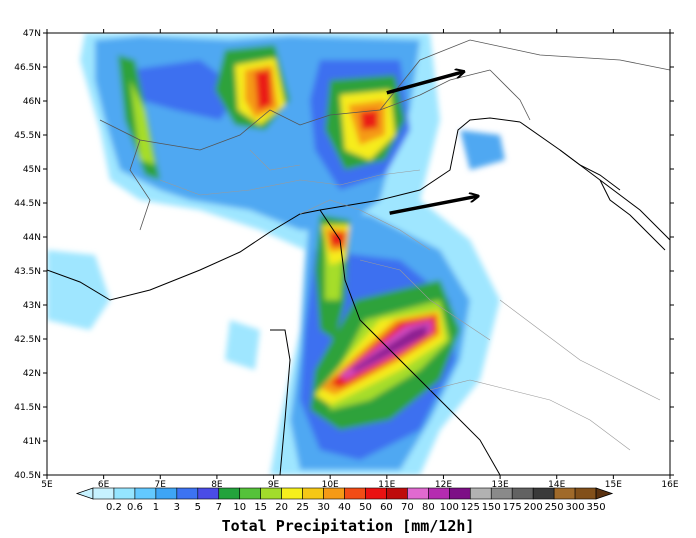  What do you see at coordinates (161, 485) in the screenshot?
I see `lon-label: 7E` at bounding box center [161, 485].